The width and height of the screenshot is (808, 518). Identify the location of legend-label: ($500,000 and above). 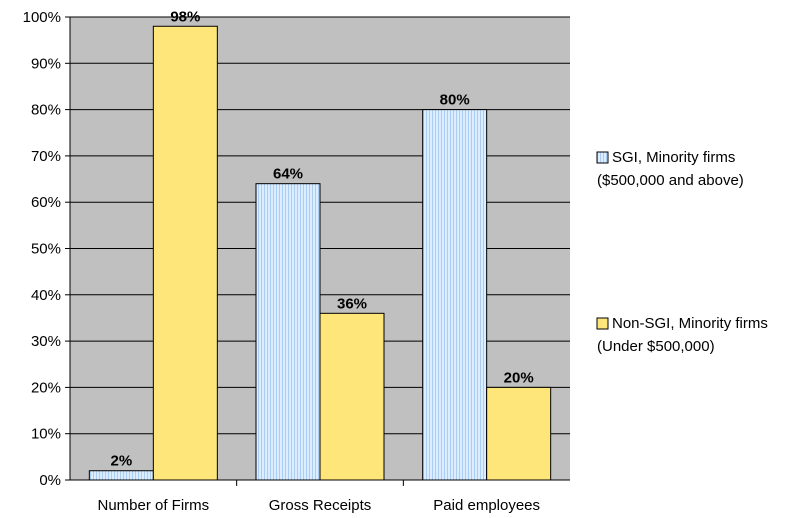
(670, 180).